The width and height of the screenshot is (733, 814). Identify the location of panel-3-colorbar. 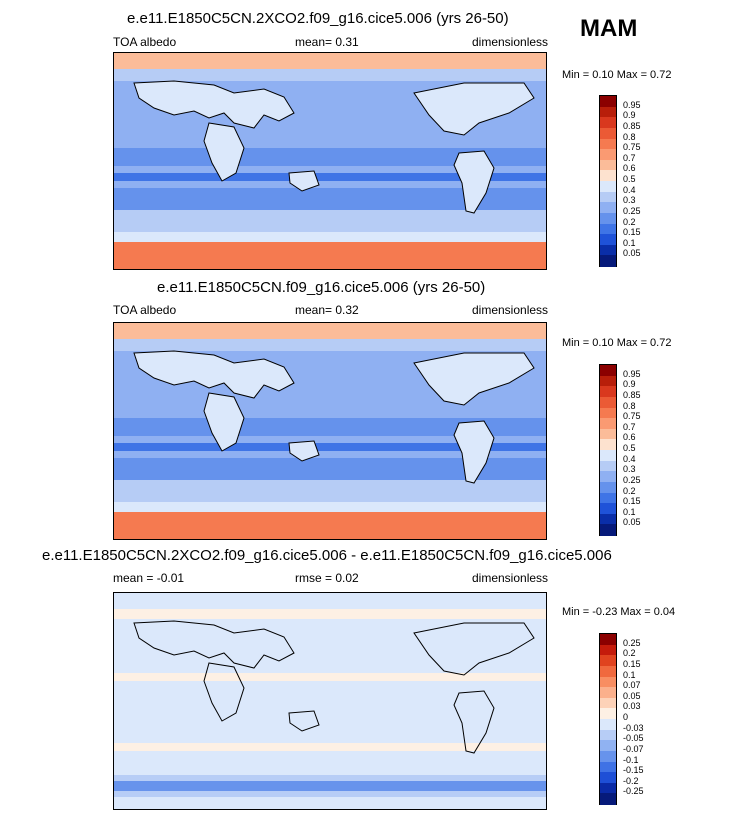
(608, 719).